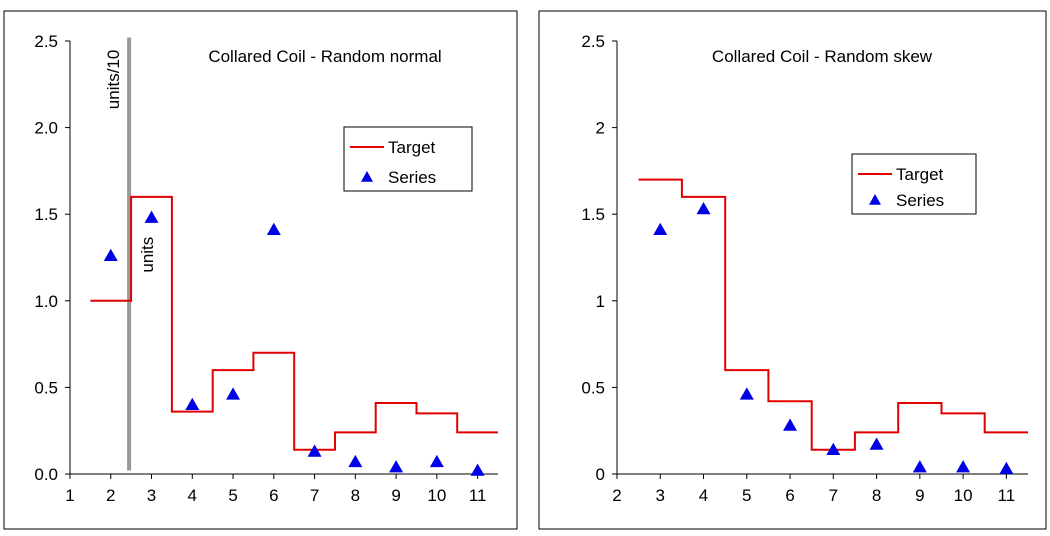 The height and width of the screenshot is (536, 1050). I want to click on chart-title: Collared Coil - Random normal, so click(324, 56).